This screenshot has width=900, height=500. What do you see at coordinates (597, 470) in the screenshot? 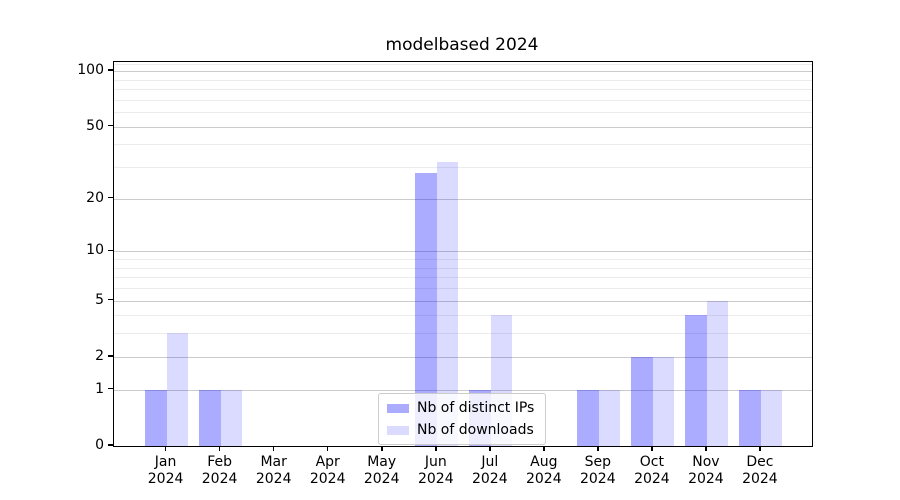
I see `x-tick-label: Sep 2024` at bounding box center [597, 470].